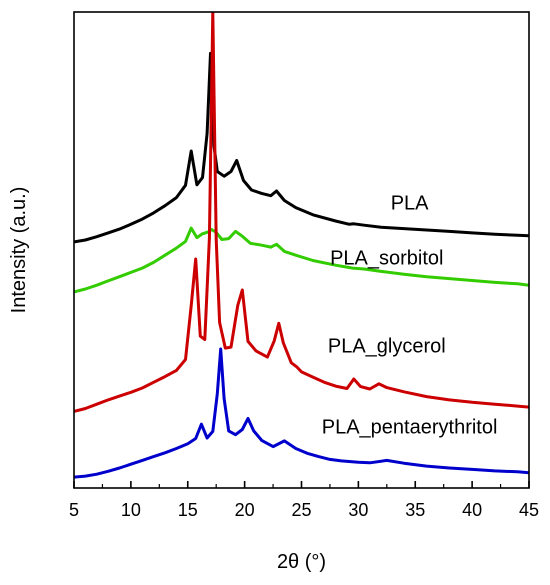  I want to click on series-label-pla: PLA, so click(410, 204).